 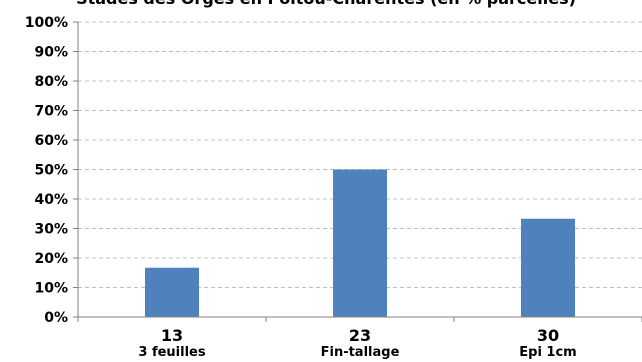 I want to click on y-tick-label: 80%, so click(x=51, y=82).